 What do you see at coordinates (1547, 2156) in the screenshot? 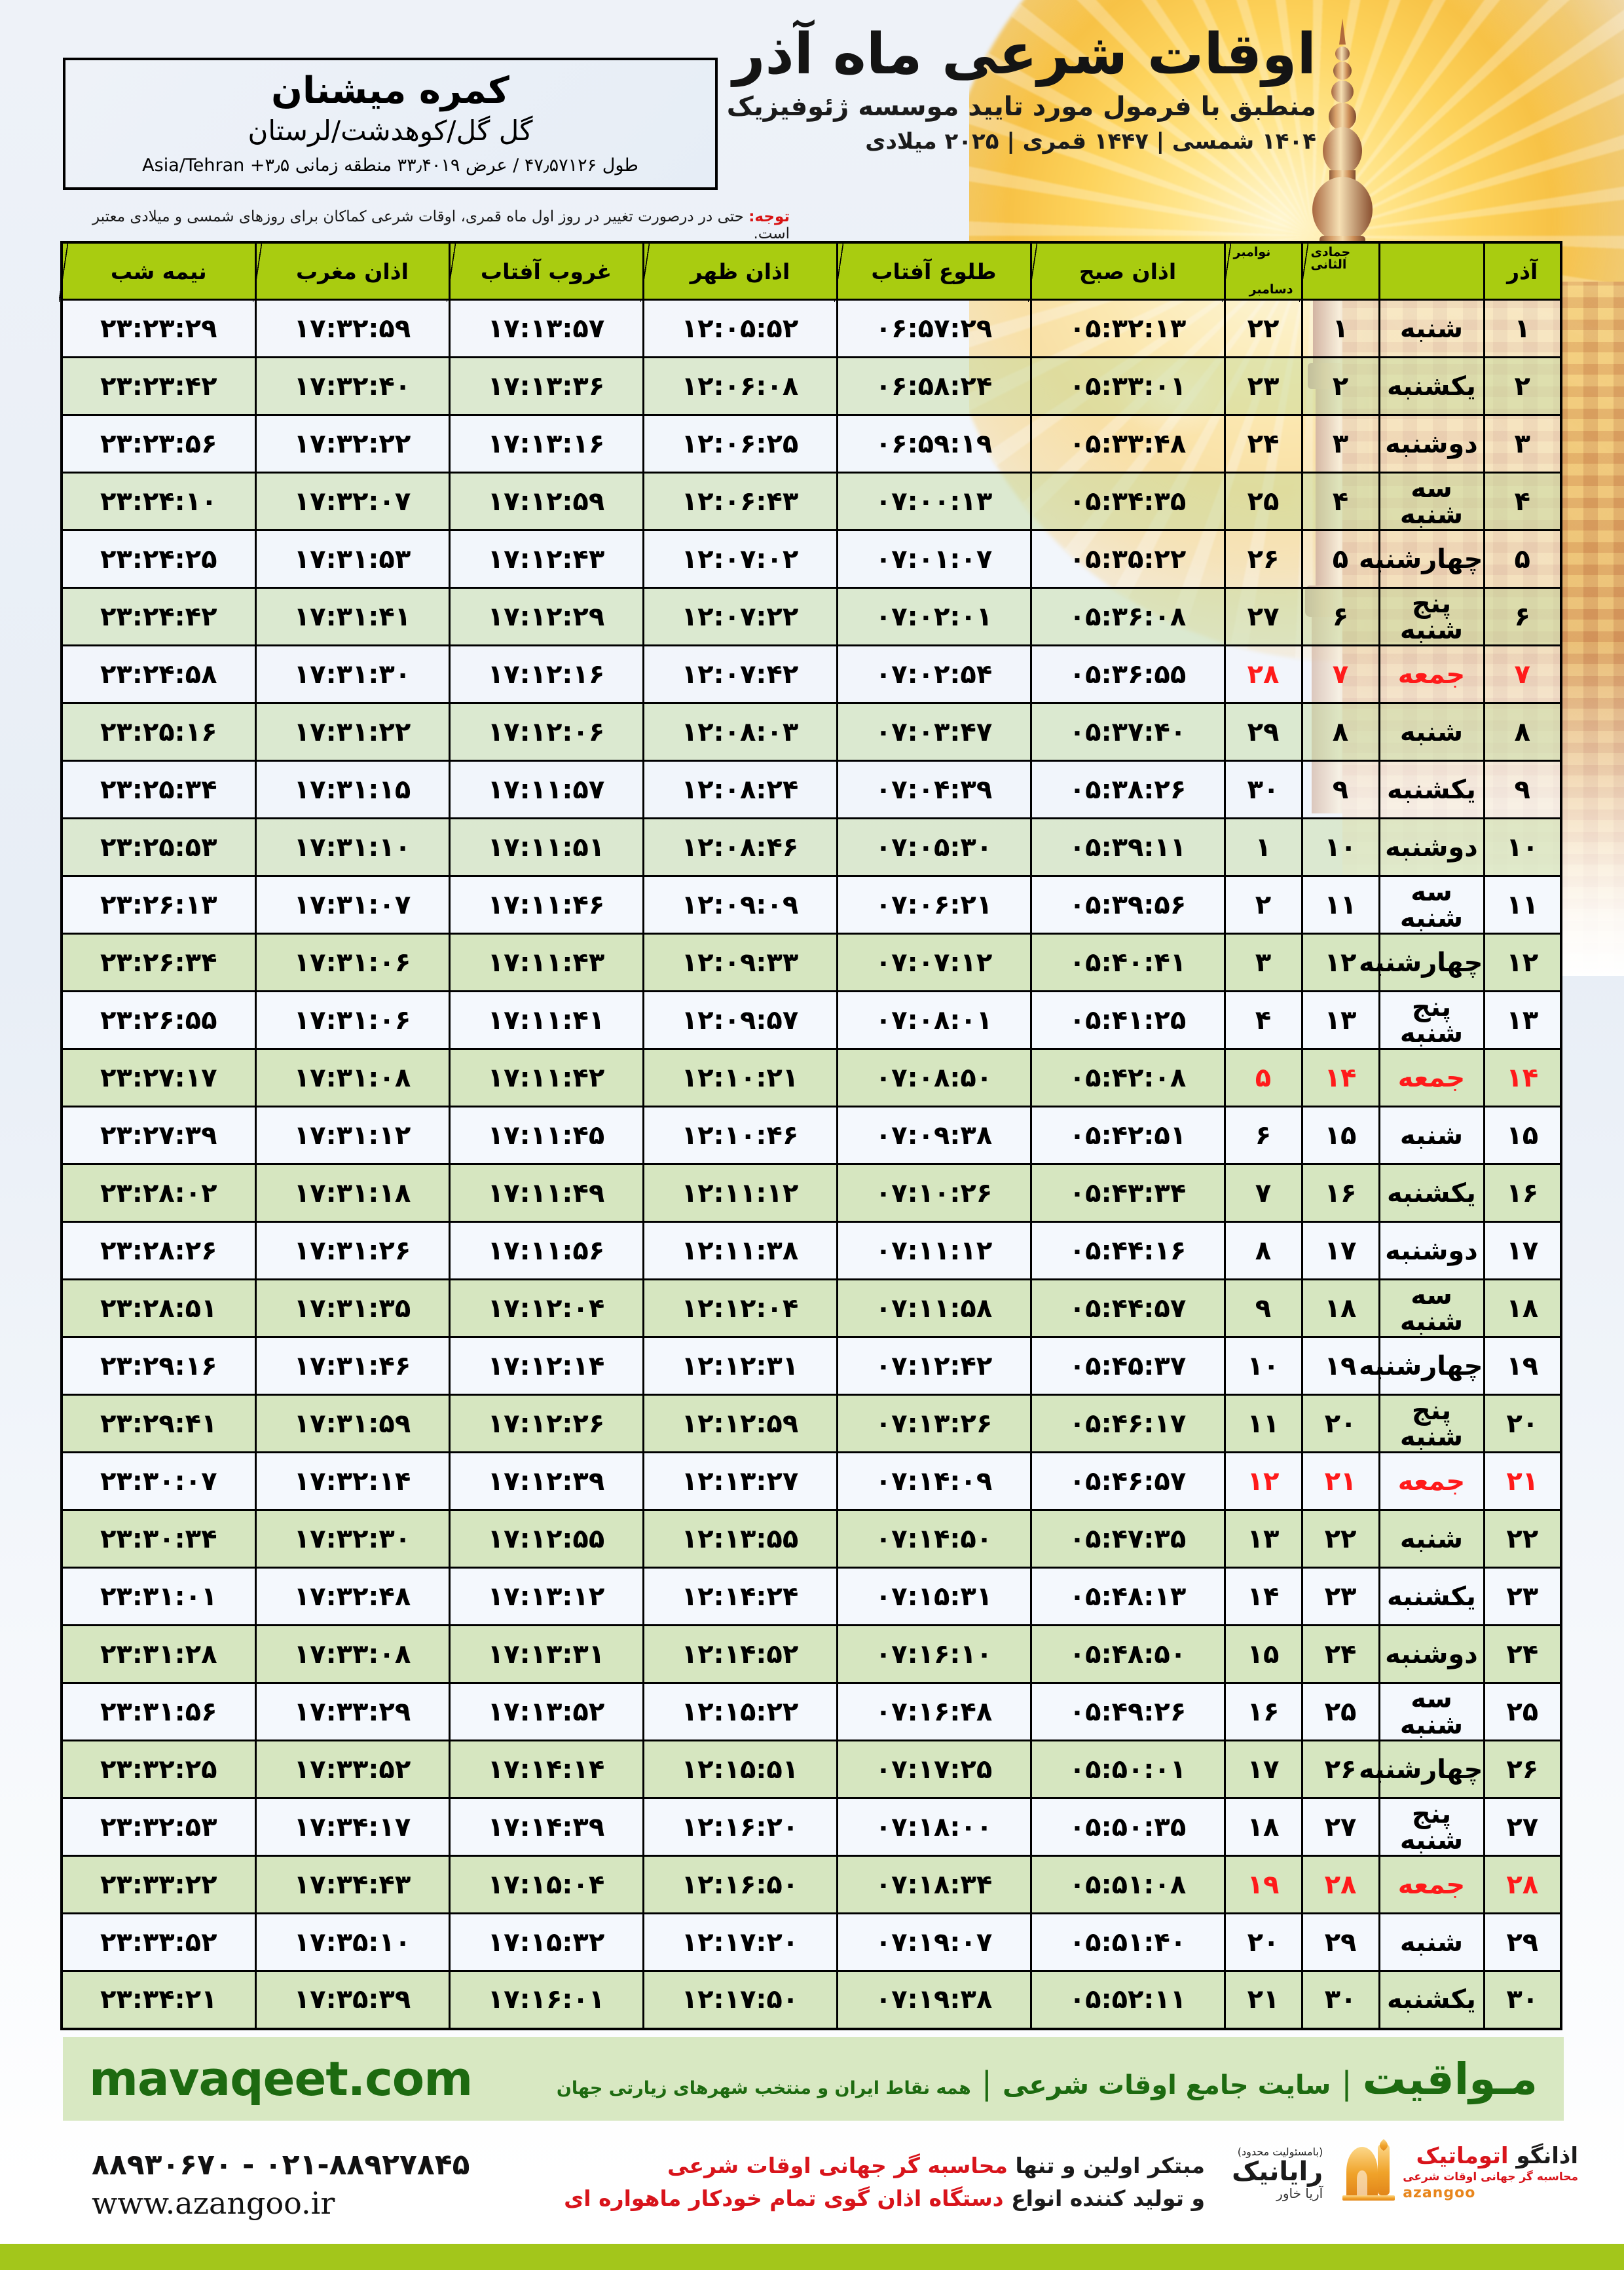
I see `azangoo-title-part-a: اذانگو` at bounding box center [1547, 2156].